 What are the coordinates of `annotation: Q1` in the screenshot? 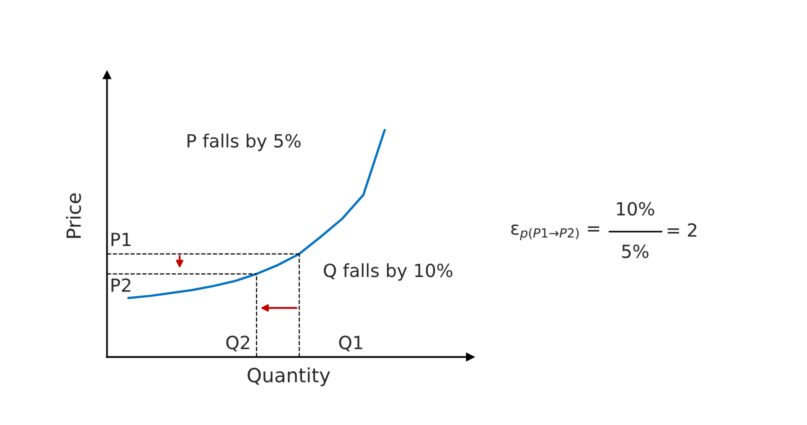 It's located at (350, 344).